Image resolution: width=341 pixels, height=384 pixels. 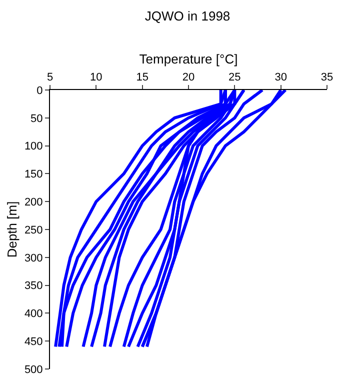 What do you see at coordinates (280, 78) in the screenshot?
I see `x-tick-label: 30` at bounding box center [280, 78].